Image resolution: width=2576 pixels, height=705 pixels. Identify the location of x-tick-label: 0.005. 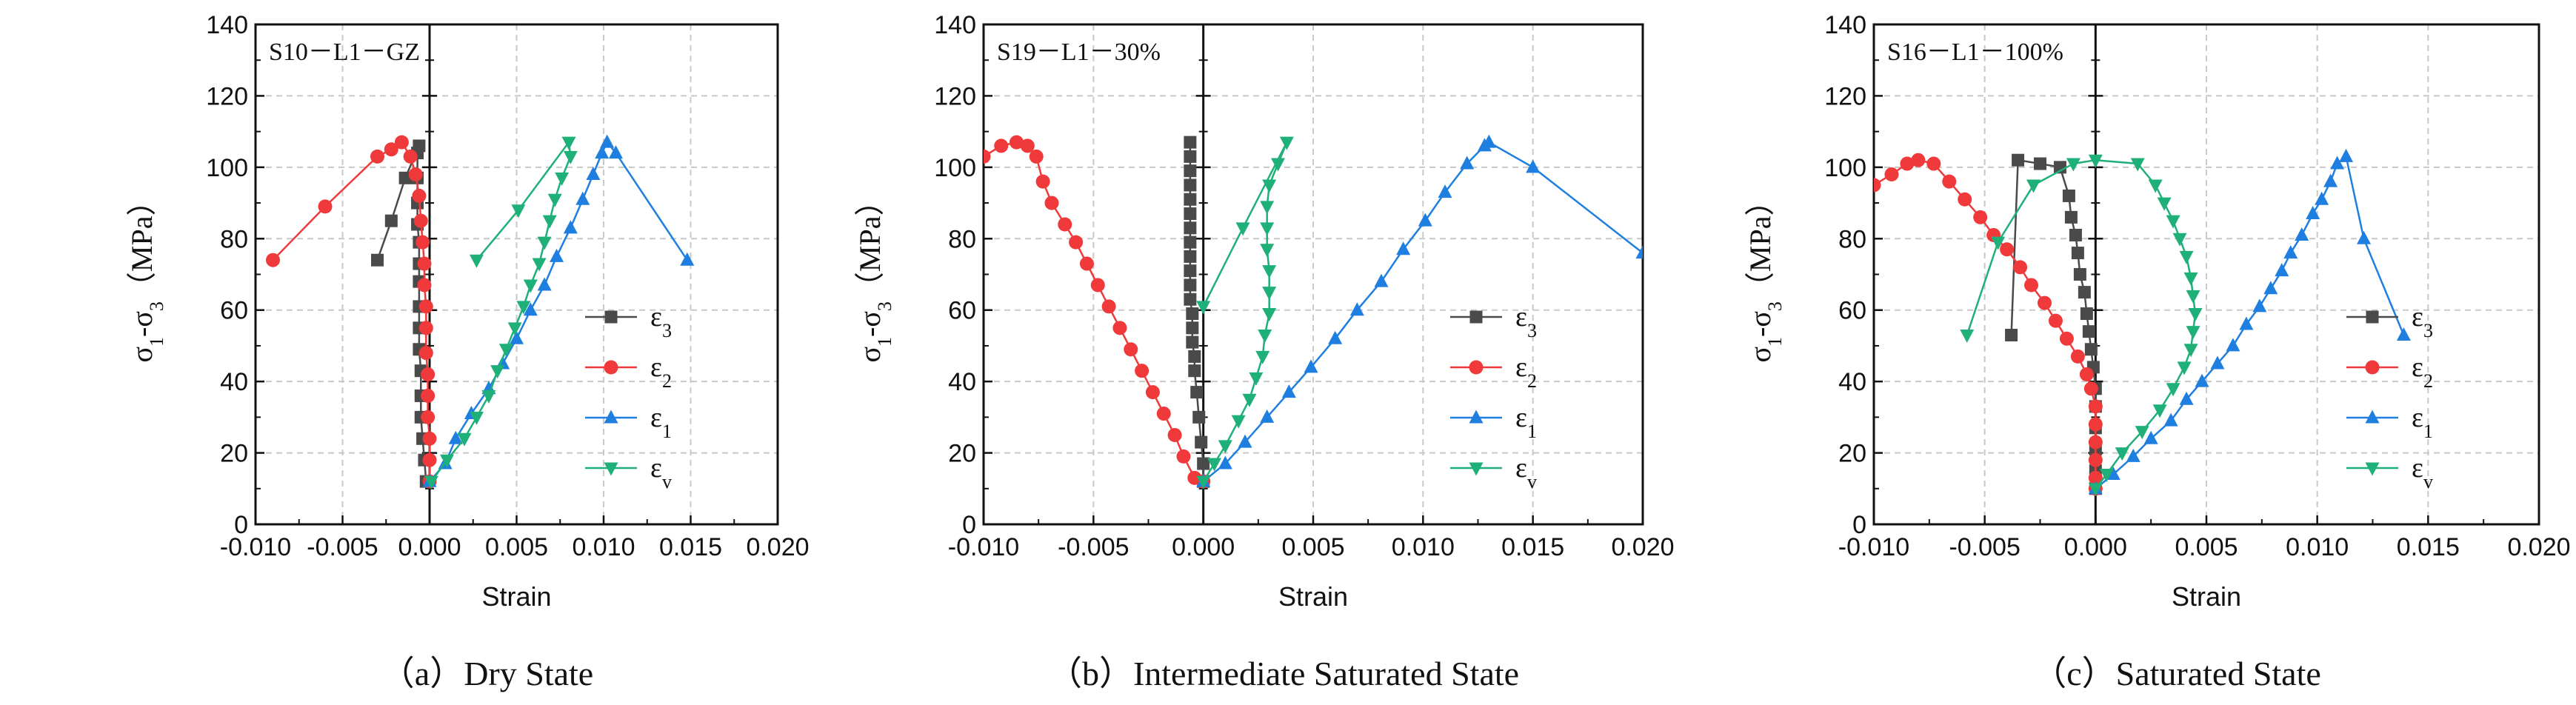
(1312, 547).